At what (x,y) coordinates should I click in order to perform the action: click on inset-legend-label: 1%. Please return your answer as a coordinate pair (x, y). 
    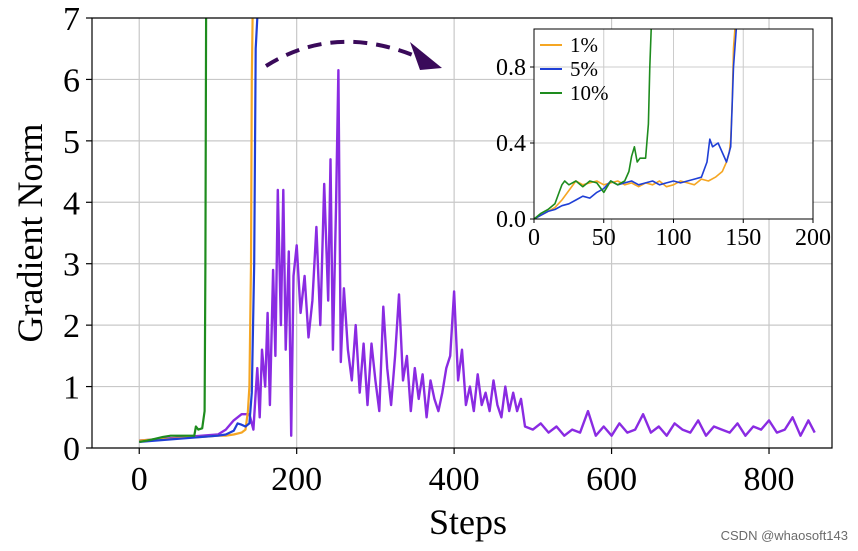
    Looking at the image, I should click on (584, 45).